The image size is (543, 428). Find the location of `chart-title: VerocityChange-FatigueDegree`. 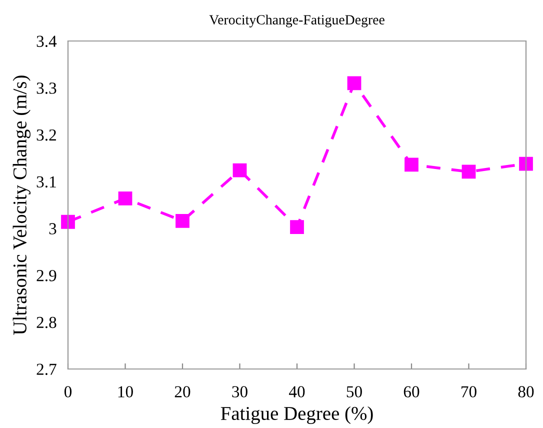

chart-title: VerocityChange-FatigueDegree is located at coordinates (296, 21).